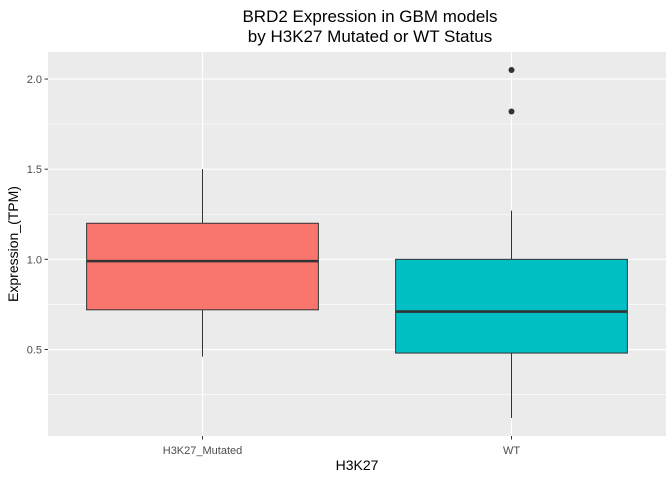 This screenshot has height=480, width=672. Describe the element at coordinates (357, 465) in the screenshot. I see `x-axis-title: H3K27` at that location.